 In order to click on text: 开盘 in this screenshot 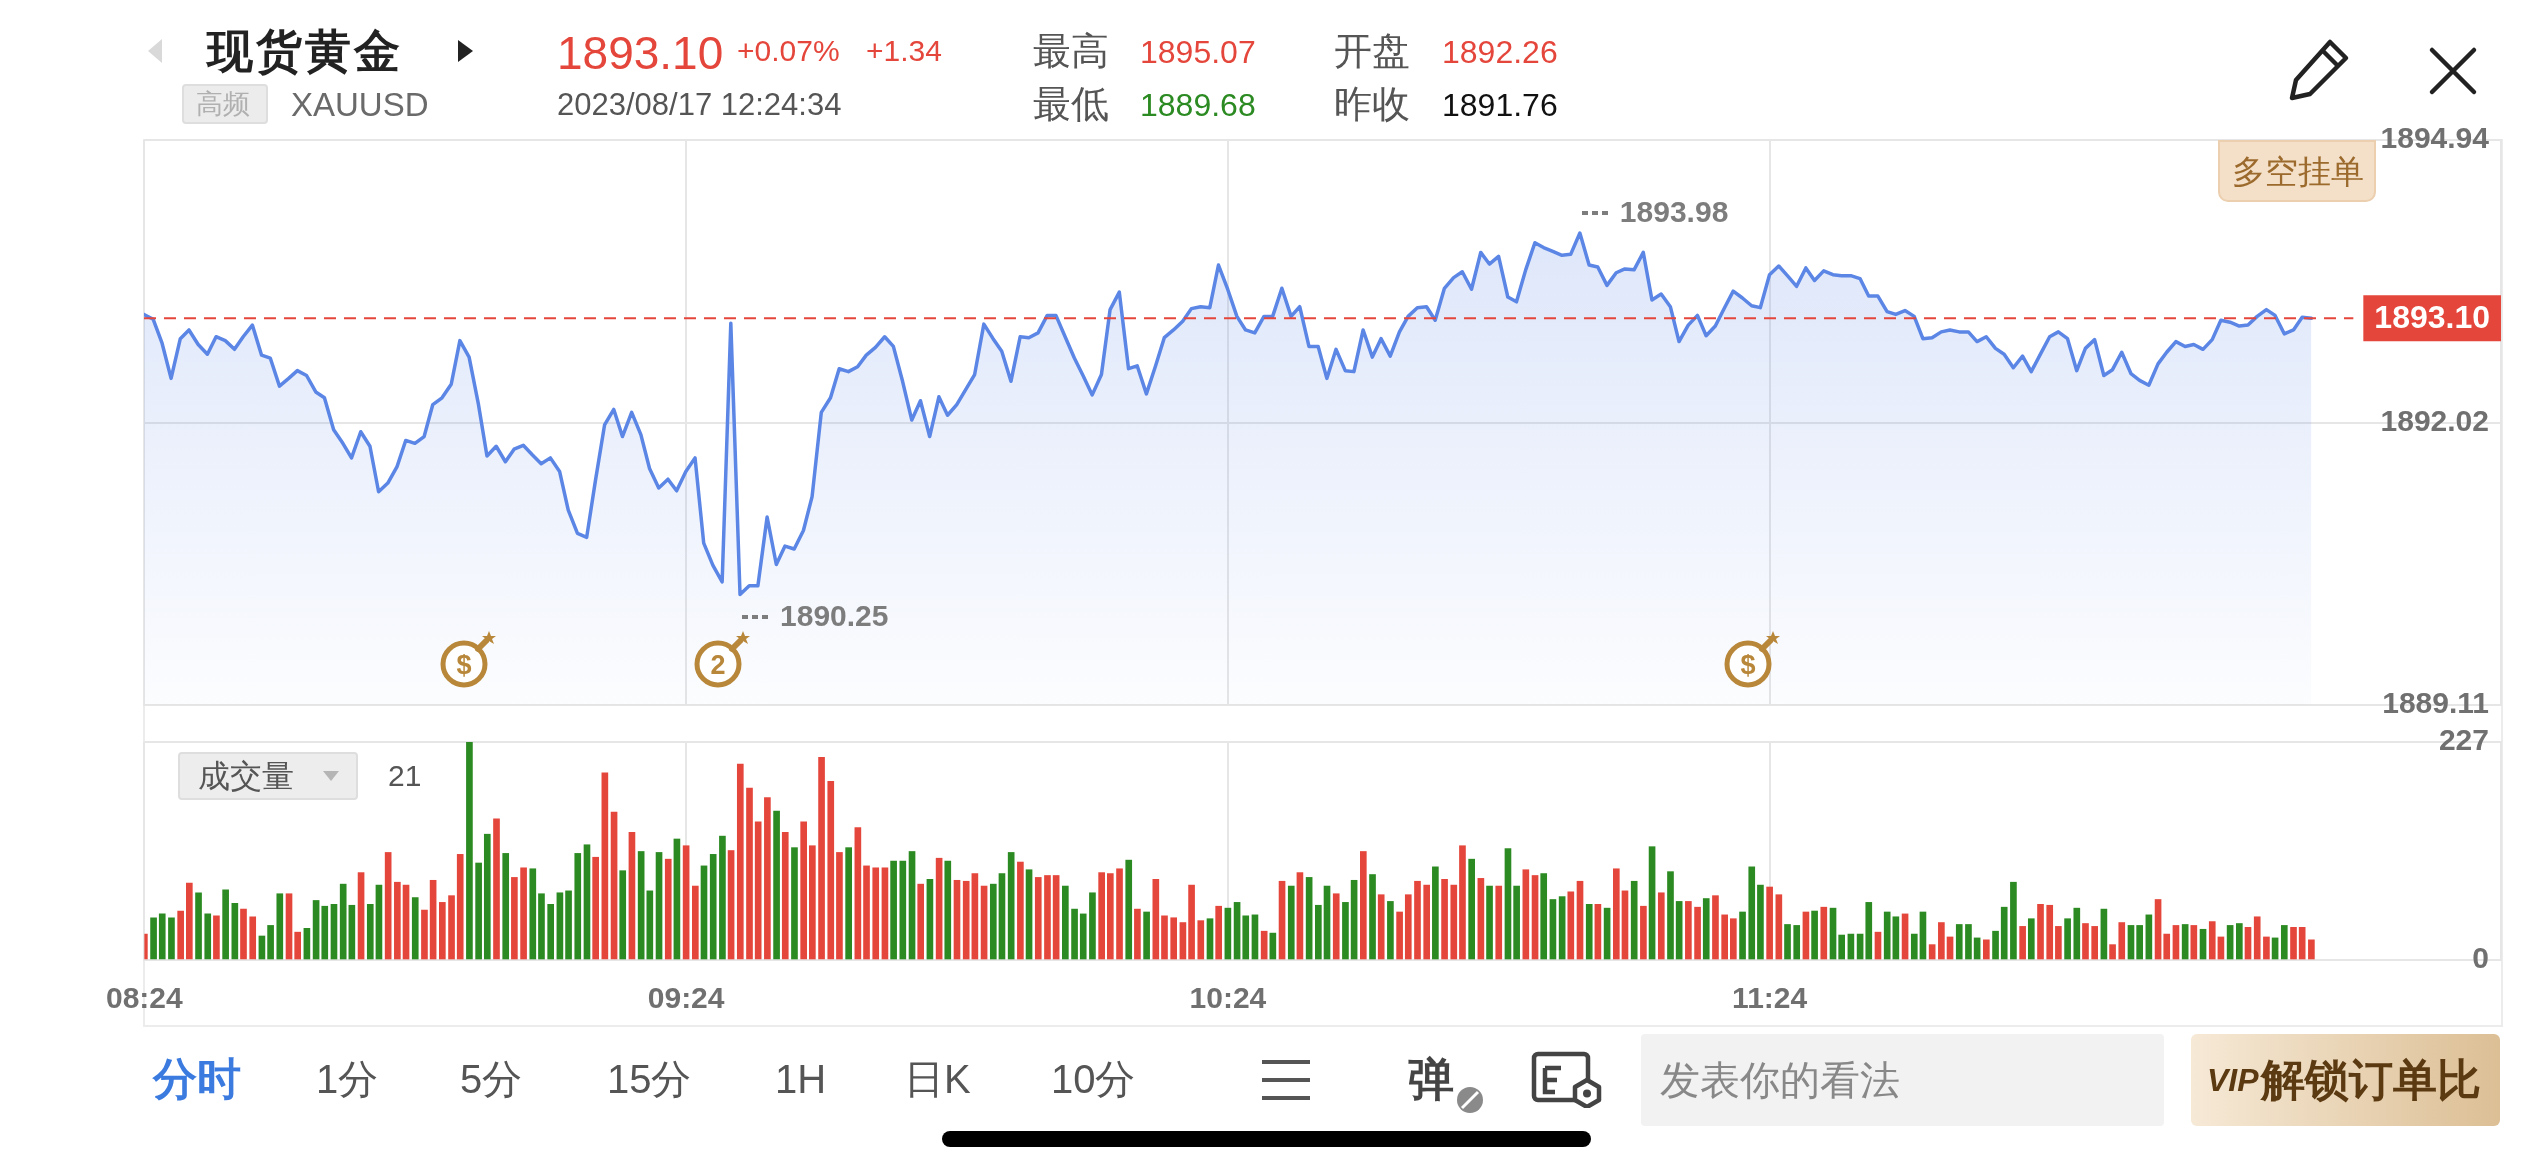, I will do `click(1372, 51)`.